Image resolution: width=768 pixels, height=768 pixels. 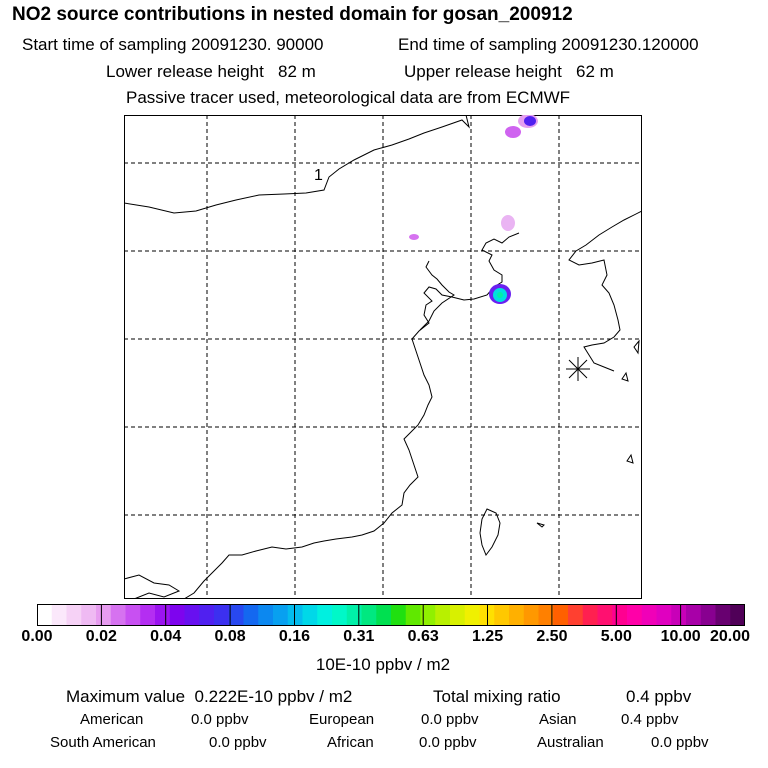 What do you see at coordinates (383, 664) in the screenshot?
I see `colorbar-unit: 10E-10 ppbv / m2` at bounding box center [383, 664].